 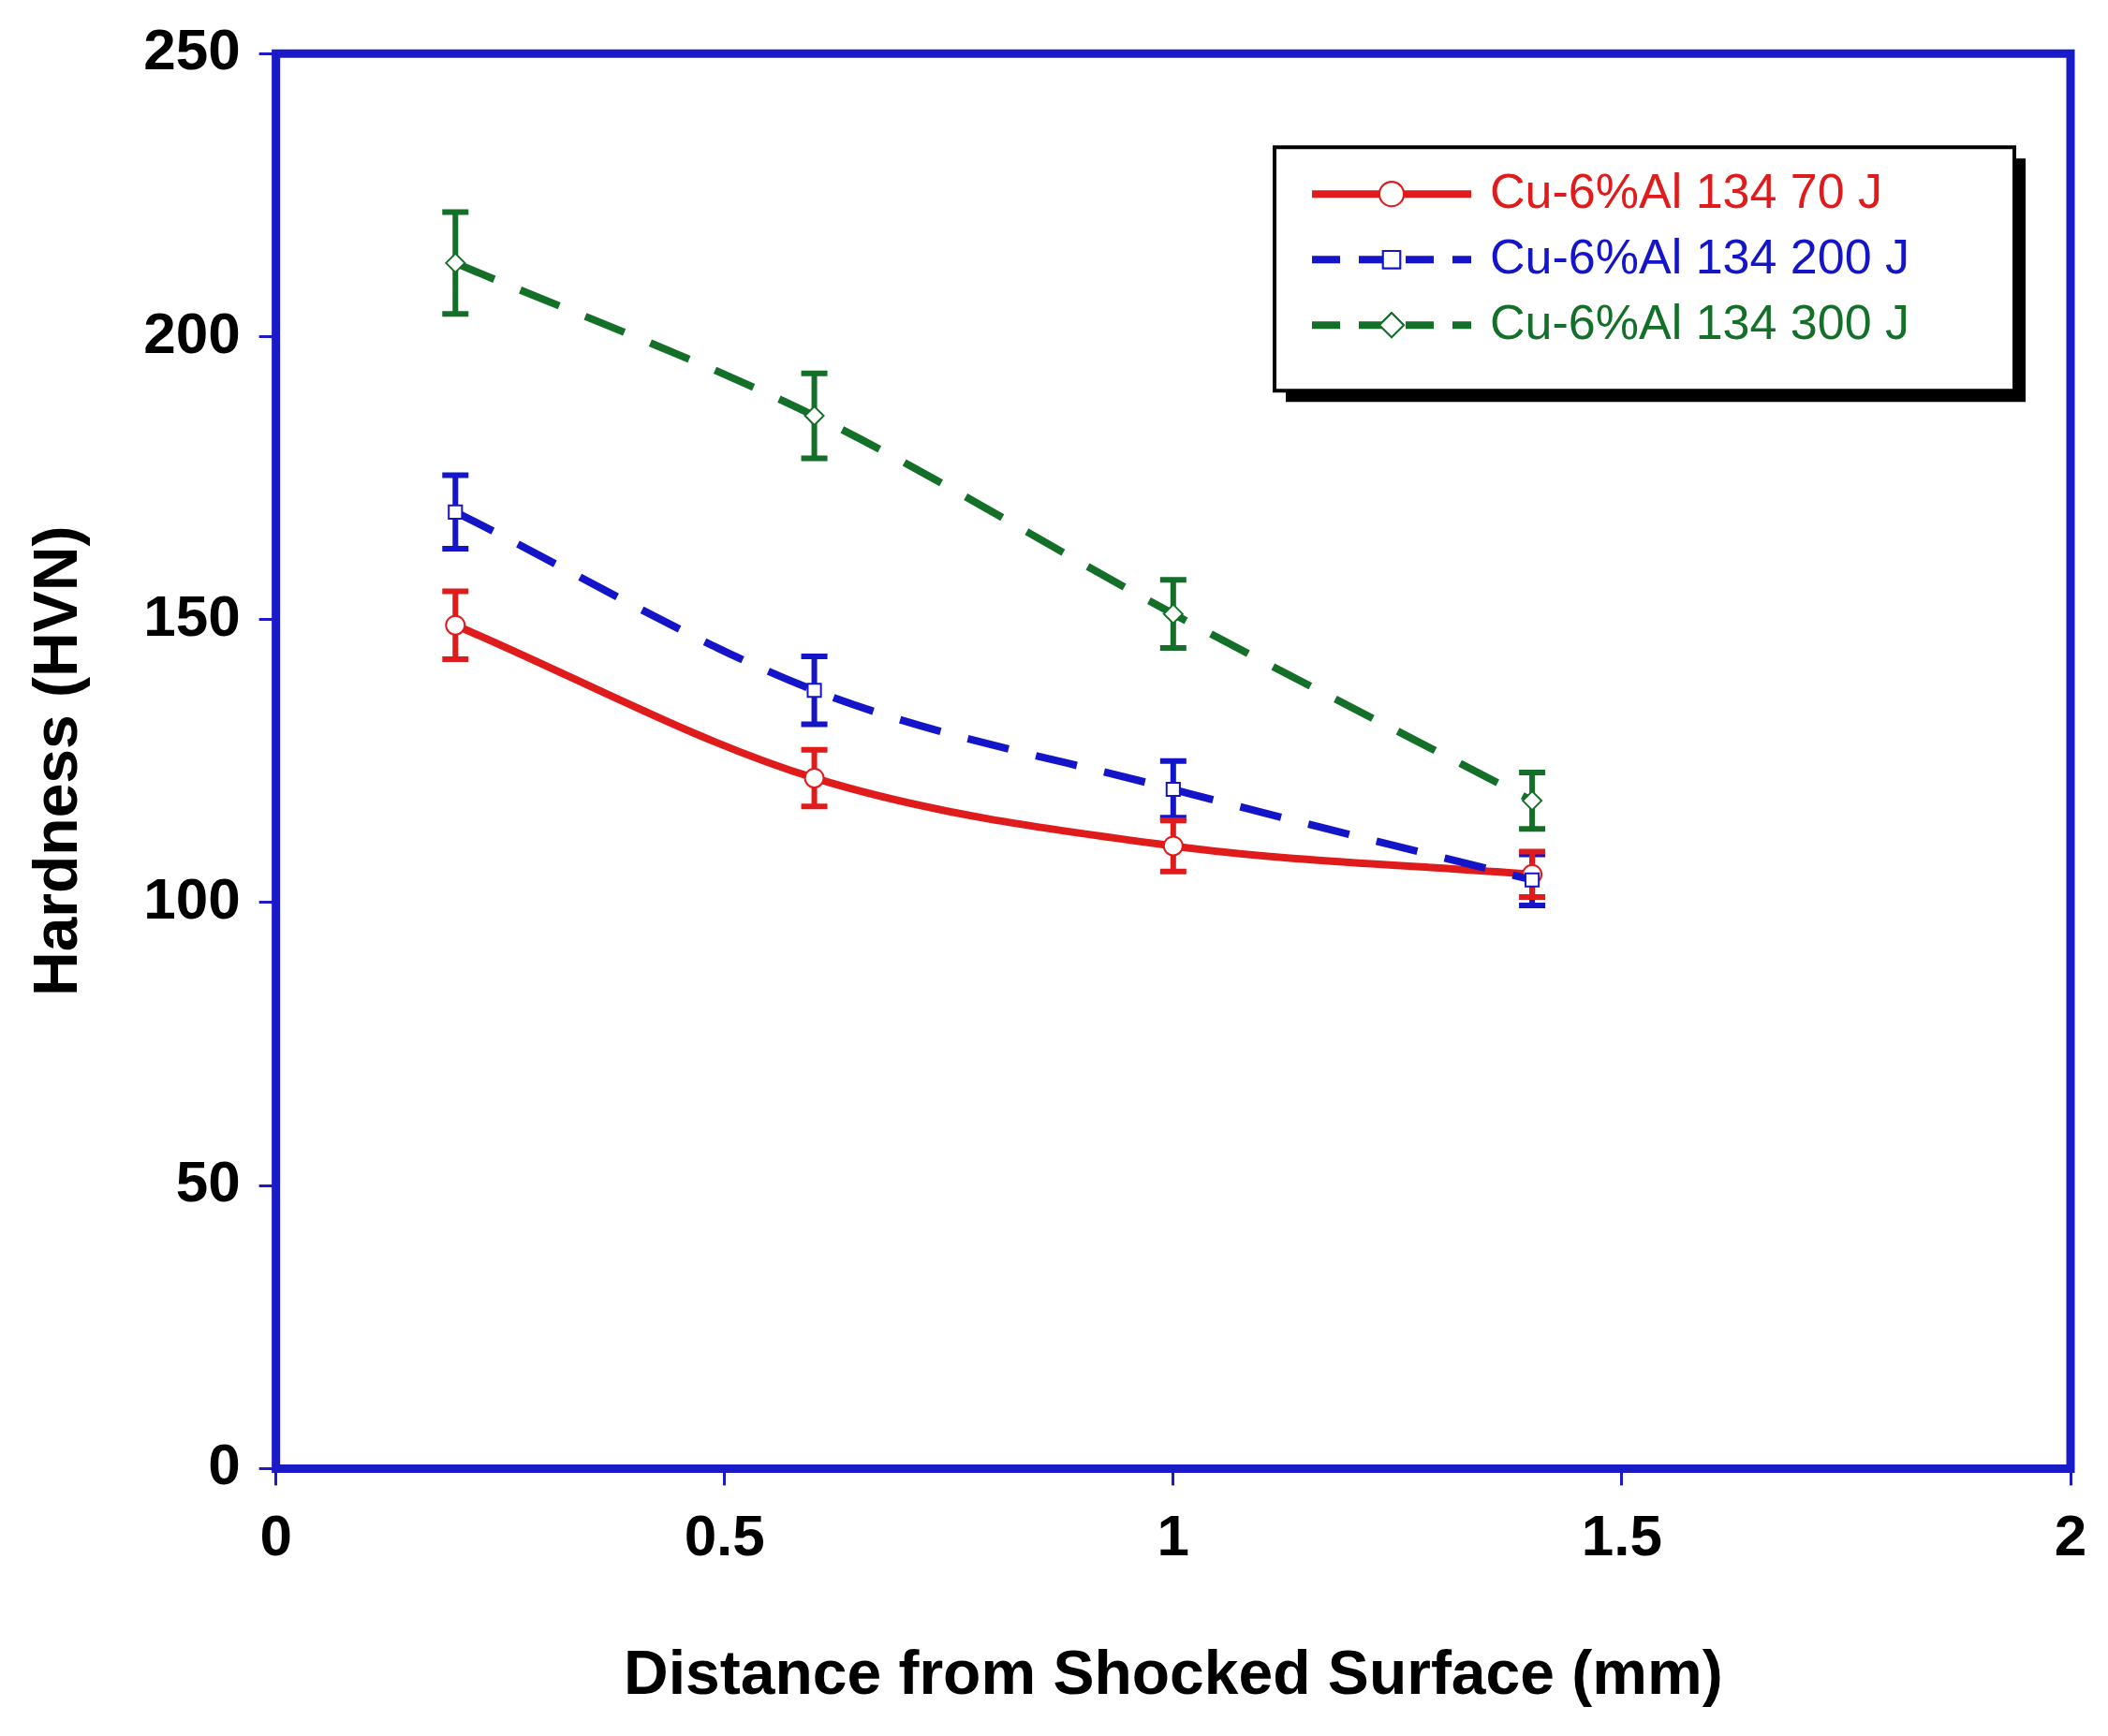 What do you see at coordinates (225, 1465) in the screenshot?
I see `y-tick-label: 0` at bounding box center [225, 1465].